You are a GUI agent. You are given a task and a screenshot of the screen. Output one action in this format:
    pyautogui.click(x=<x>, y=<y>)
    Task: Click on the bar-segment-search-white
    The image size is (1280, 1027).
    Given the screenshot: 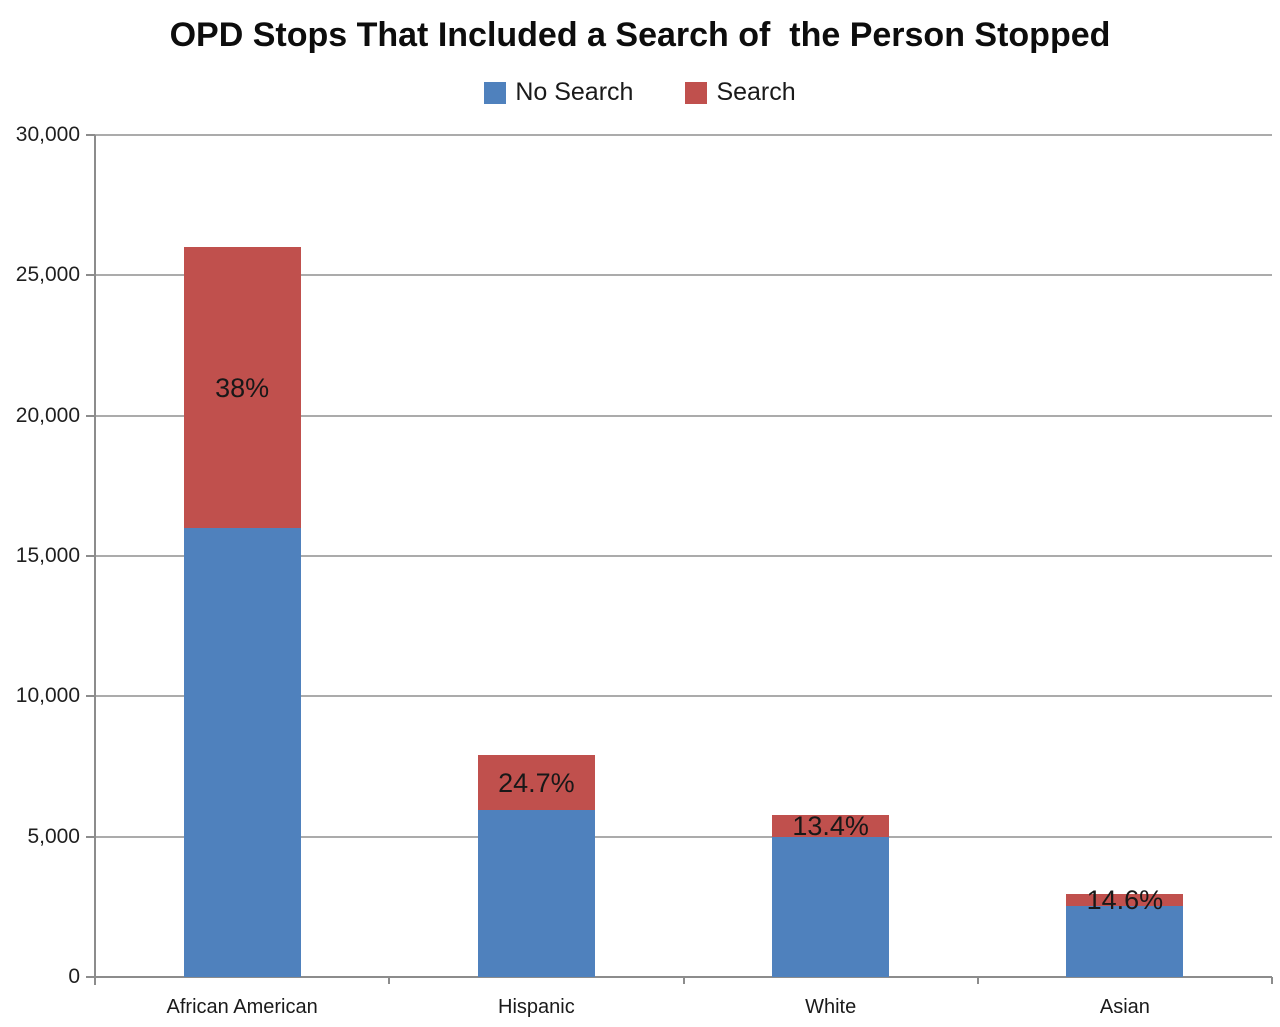 What is the action you would take?
    pyautogui.click(x=831, y=825)
    